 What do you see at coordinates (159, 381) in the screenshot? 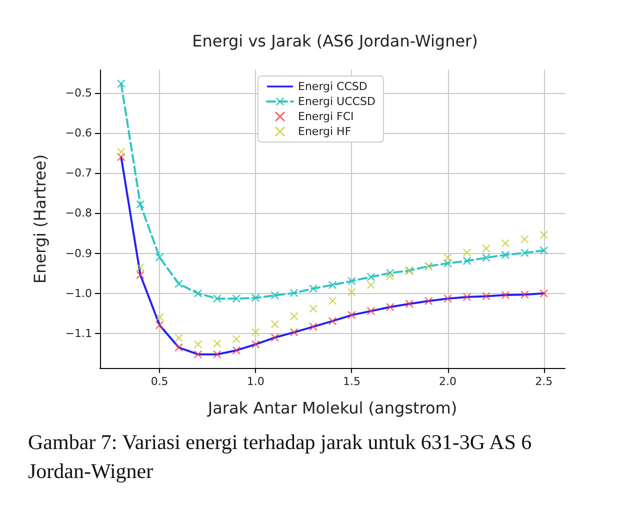
I see `x-tick-label: 0.5` at bounding box center [159, 381].